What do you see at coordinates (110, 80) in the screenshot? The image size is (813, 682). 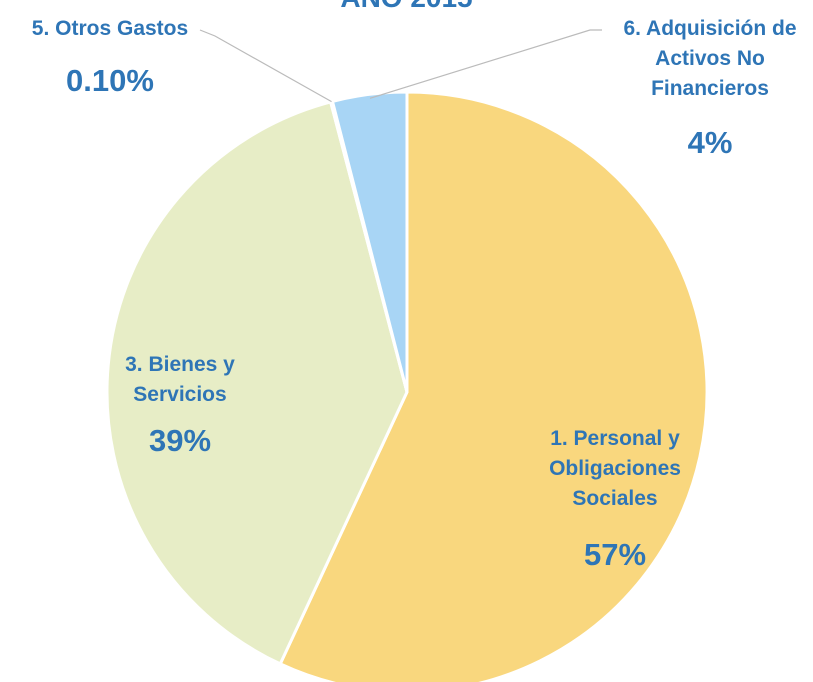 I see `slice-value: 0.10%` at bounding box center [110, 80].